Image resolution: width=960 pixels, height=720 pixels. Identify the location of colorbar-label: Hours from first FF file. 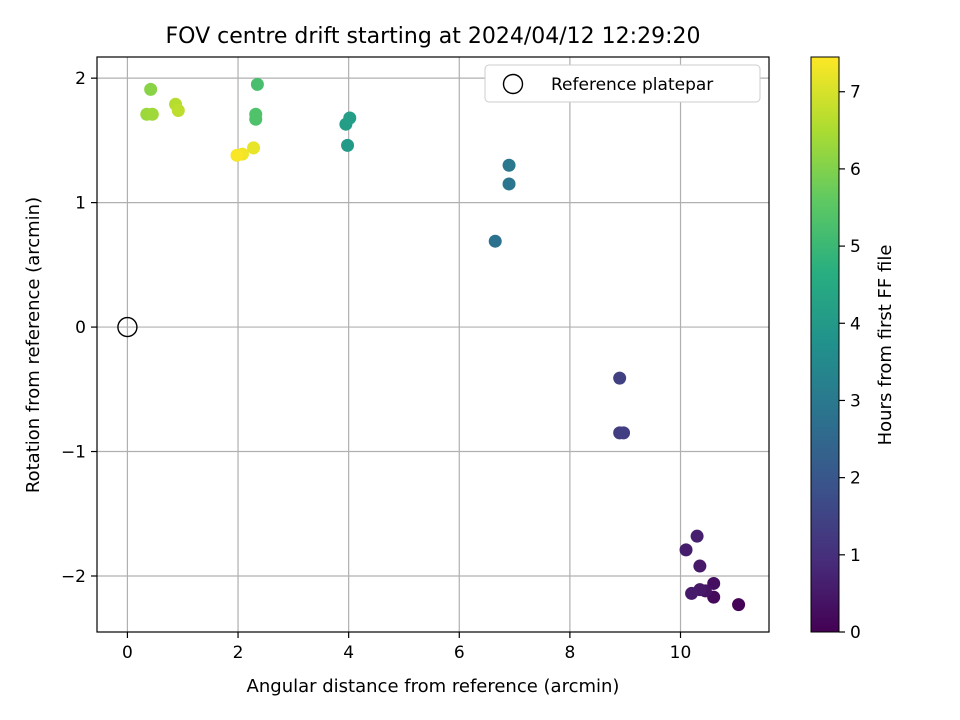
(885, 345).